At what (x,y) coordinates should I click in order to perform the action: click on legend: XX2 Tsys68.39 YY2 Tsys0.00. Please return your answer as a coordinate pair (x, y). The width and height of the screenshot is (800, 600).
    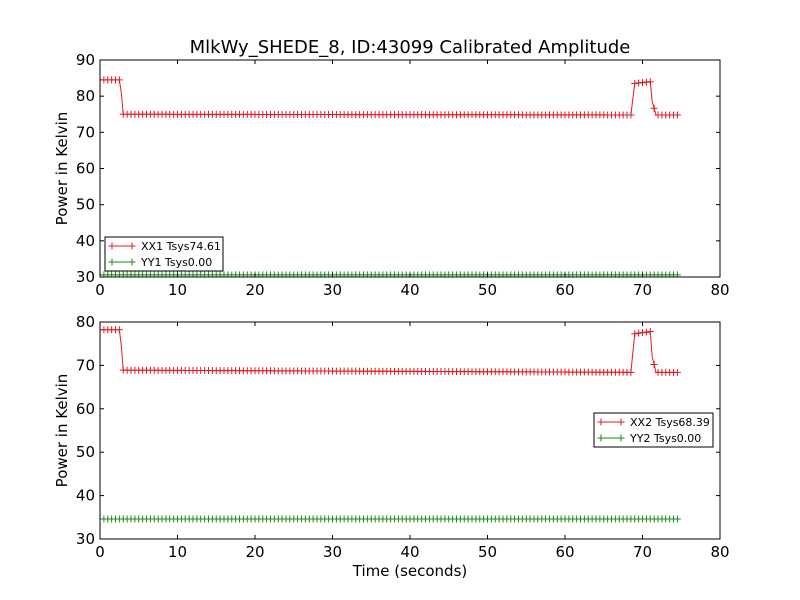
    Looking at the image, I should click on (653, 430).